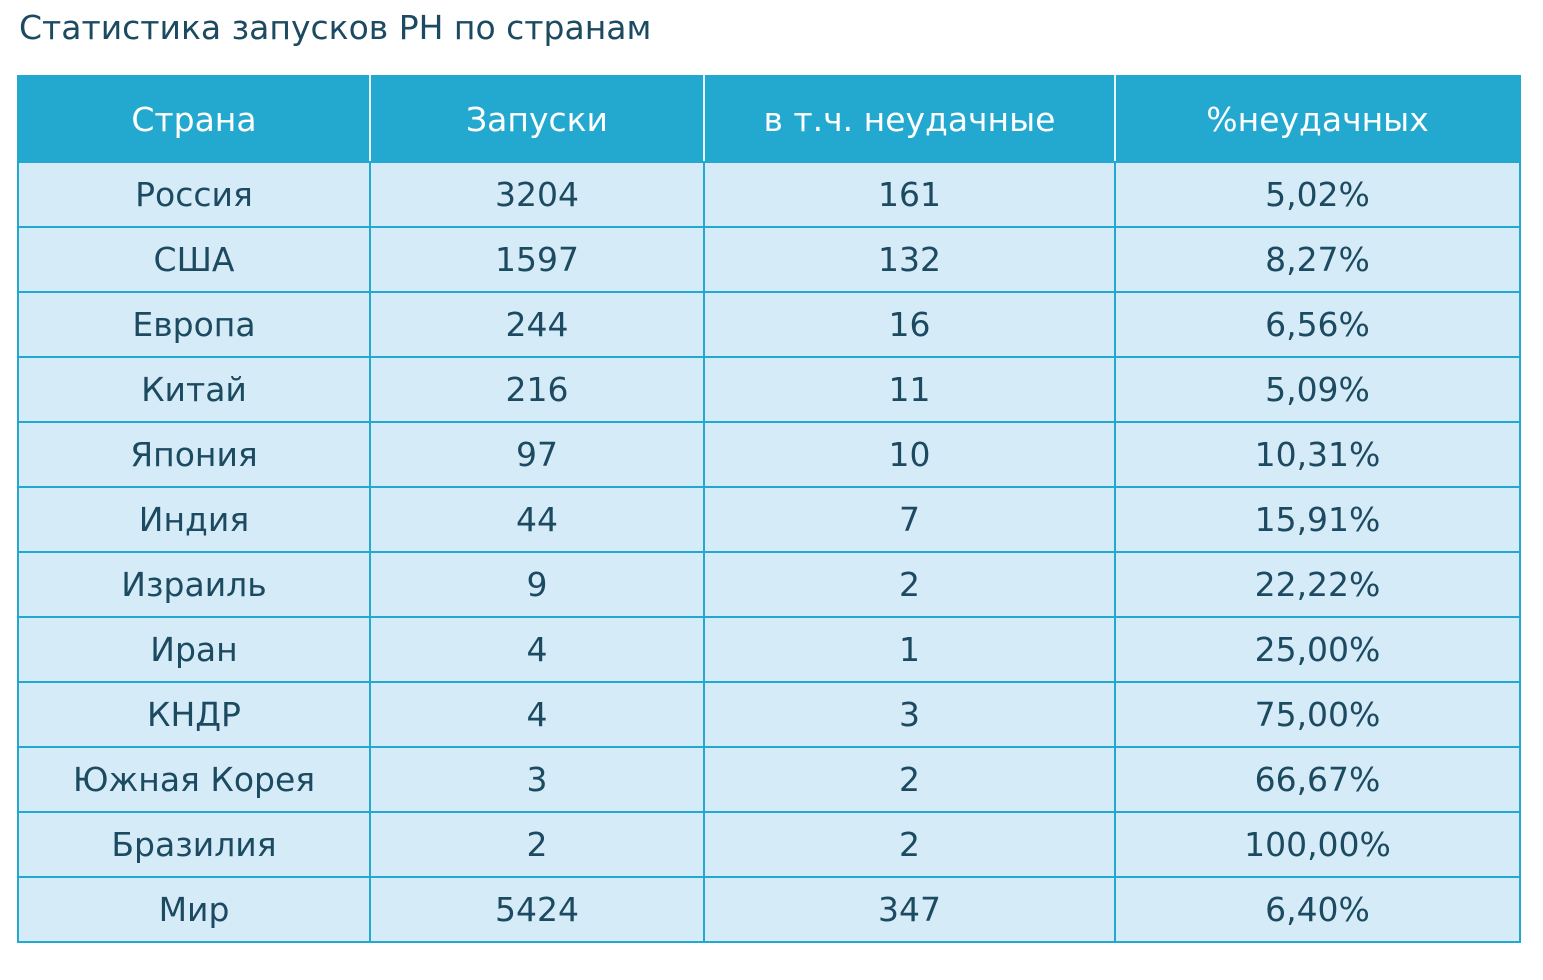 The image size is (1543, 980). Describe the element at coordinates (194, 715) in the screenshot. I see `cell-country: КНДР` at that location.